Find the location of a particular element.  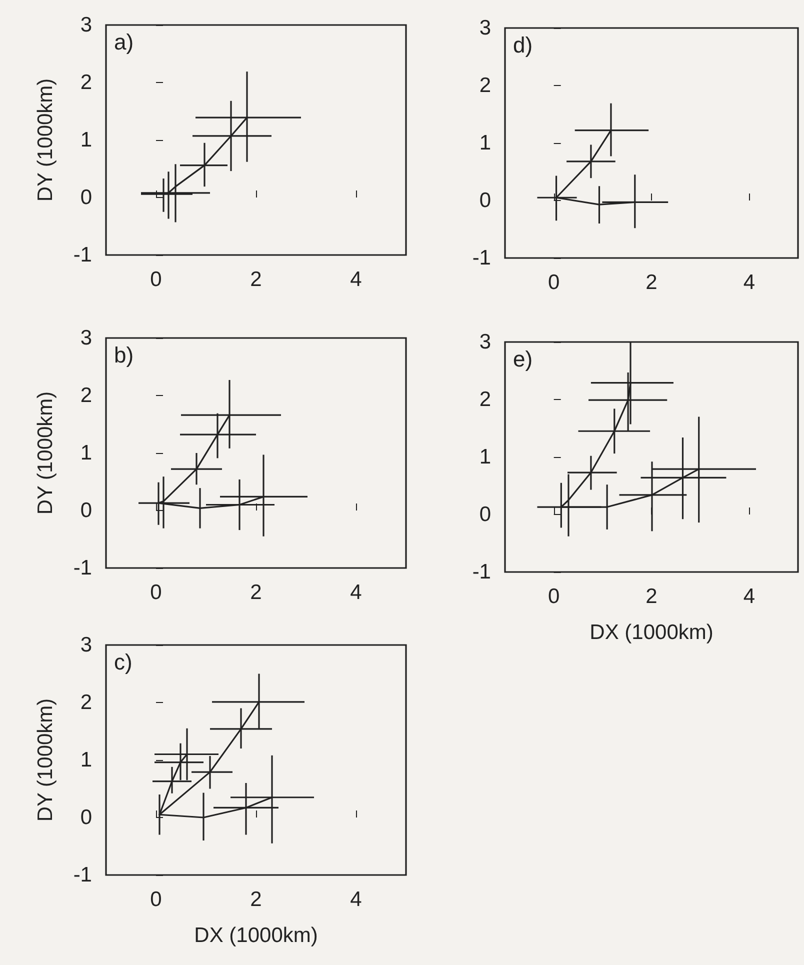

annotation: e) is located at coordinates (523, 359).